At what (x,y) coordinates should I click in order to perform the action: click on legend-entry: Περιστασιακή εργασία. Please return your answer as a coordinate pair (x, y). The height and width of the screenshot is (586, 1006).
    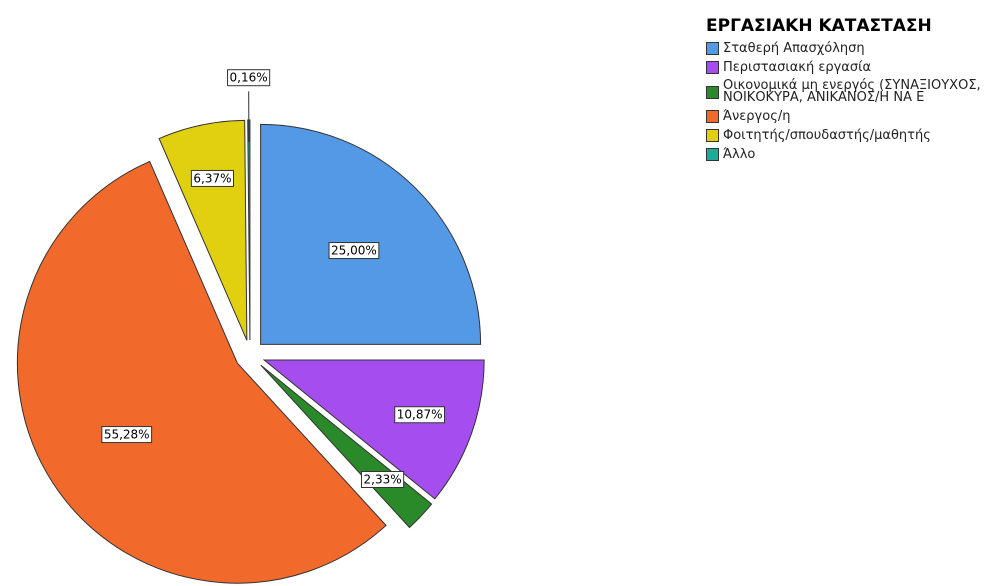
    Looking at the image, I should click on (856, 67).